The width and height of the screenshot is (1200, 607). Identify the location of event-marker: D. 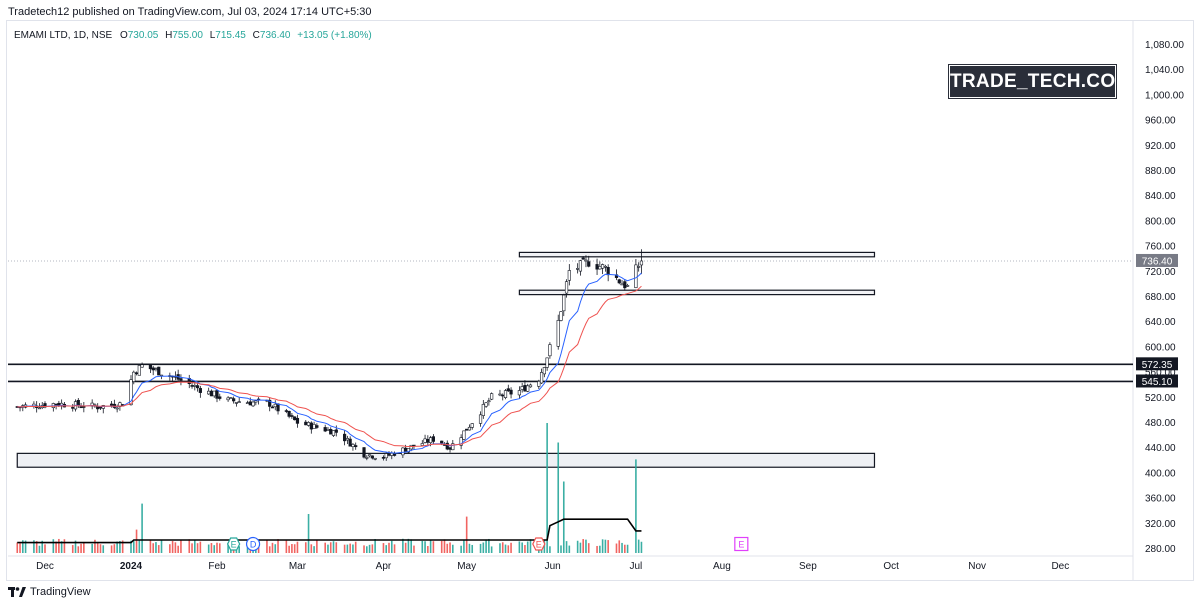
(253, 544).